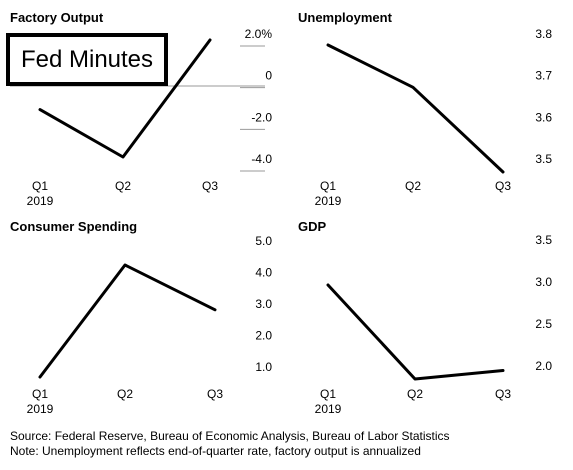 The height and width of the screenshot is (470, 573). I want to click on chart-title: Unemployment, so click(345, 17).